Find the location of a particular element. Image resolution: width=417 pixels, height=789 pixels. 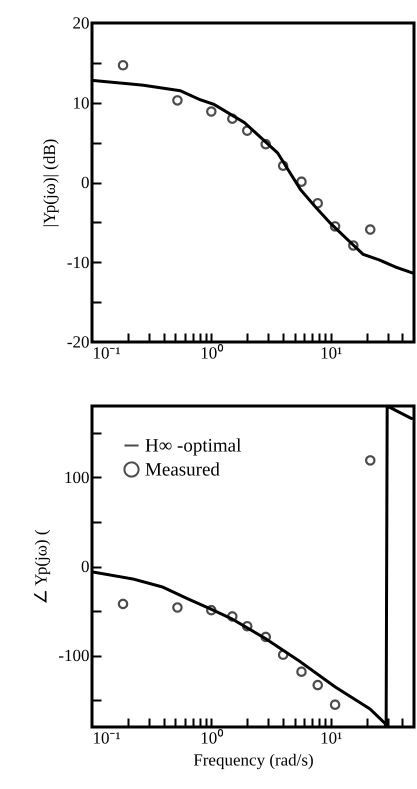

y-tick-label: -100 is located at coordinates (74, 656).